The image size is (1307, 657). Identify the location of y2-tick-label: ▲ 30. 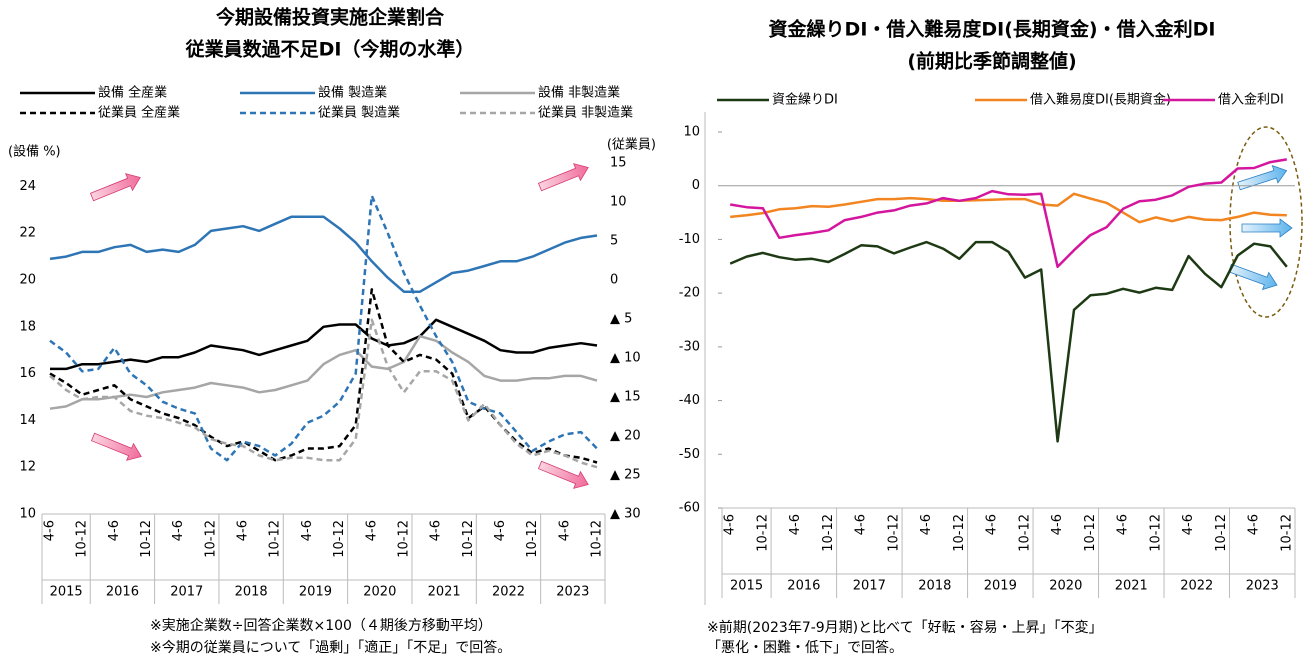
(625, 514).